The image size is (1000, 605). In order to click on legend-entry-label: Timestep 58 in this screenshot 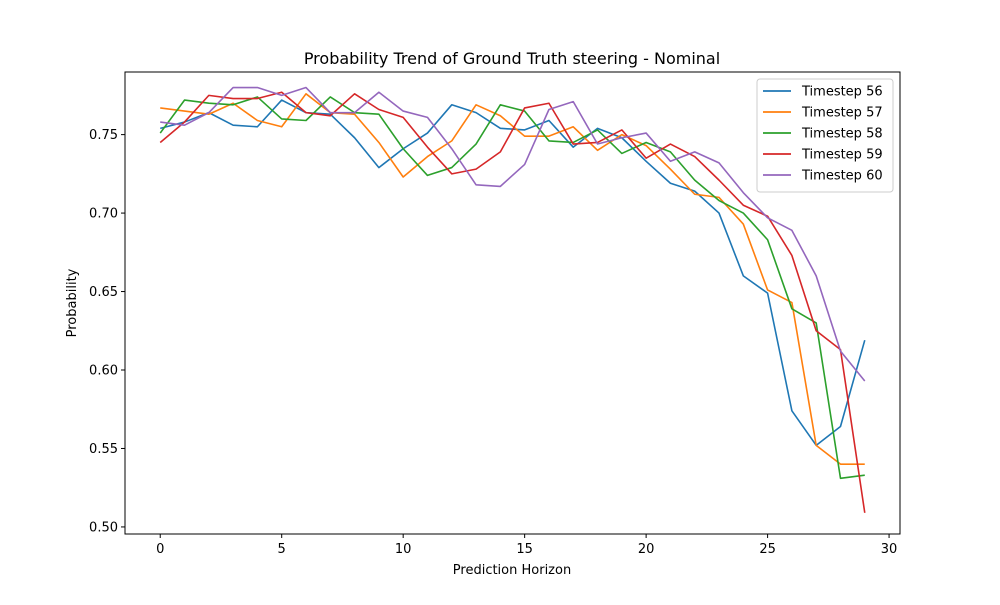, I will do `click(842, 134)`.